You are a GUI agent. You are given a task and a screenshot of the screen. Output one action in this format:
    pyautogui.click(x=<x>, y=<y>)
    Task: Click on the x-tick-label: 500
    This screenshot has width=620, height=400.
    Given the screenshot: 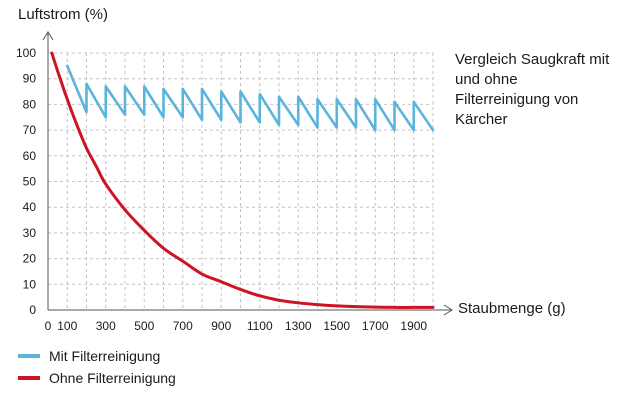 What is the action you would take?
    pyautogui.click(x=144, y=326)
    